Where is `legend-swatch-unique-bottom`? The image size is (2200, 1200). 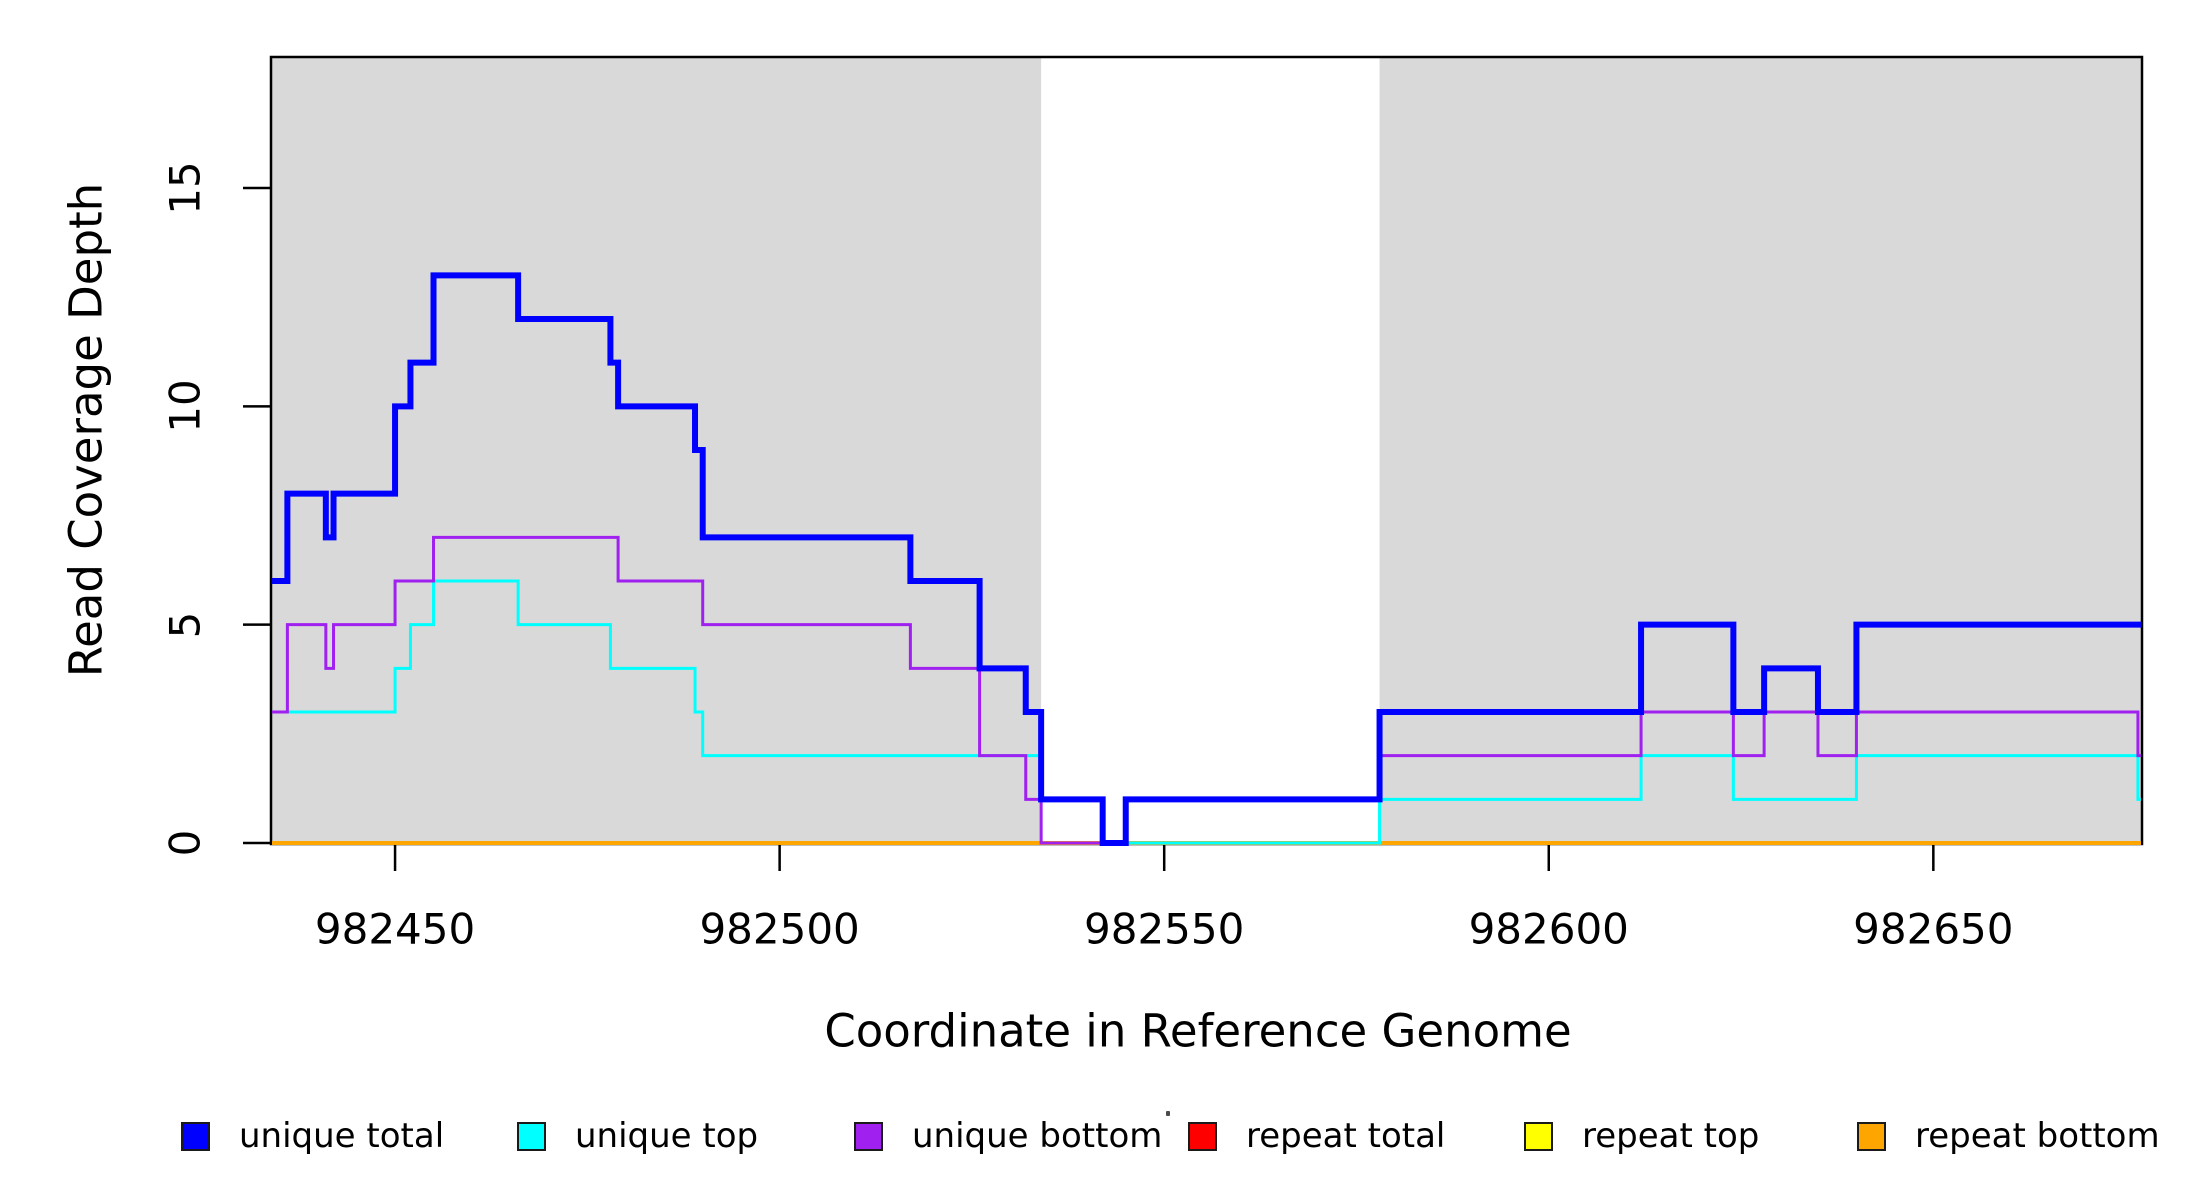 legend-swatch-unique-bottom is located at coordinates (868, 1136).